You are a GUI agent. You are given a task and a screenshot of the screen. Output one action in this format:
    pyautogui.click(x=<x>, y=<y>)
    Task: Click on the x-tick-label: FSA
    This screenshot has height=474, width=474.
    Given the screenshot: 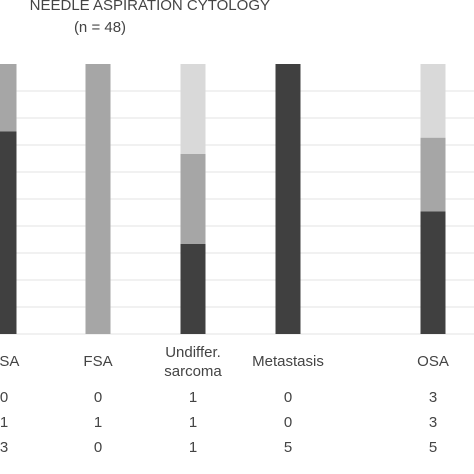 What is the action you would take?
    pyautogui.click(x=97, y=361)
    